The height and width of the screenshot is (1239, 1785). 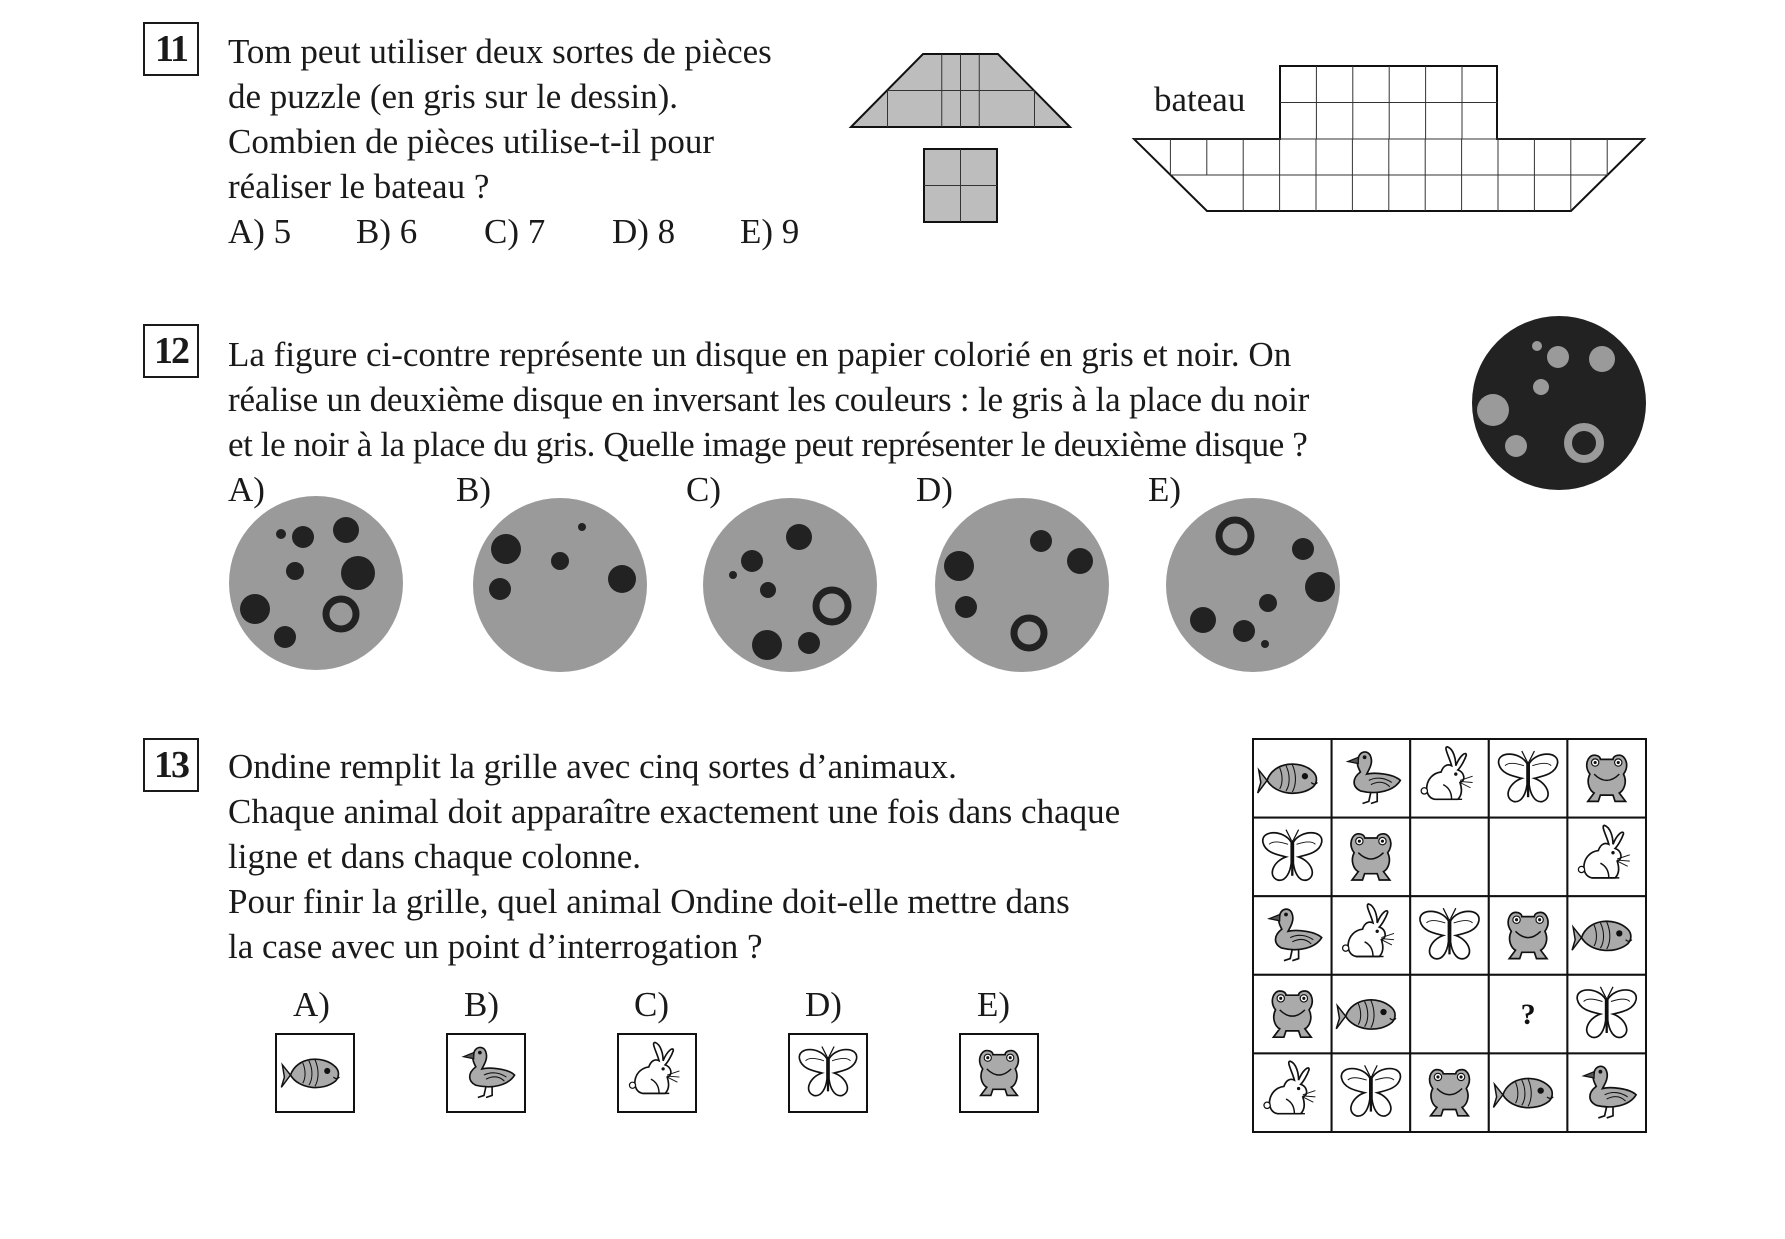 I want to click on q12-label-a: A), so click(x=246, y=489).